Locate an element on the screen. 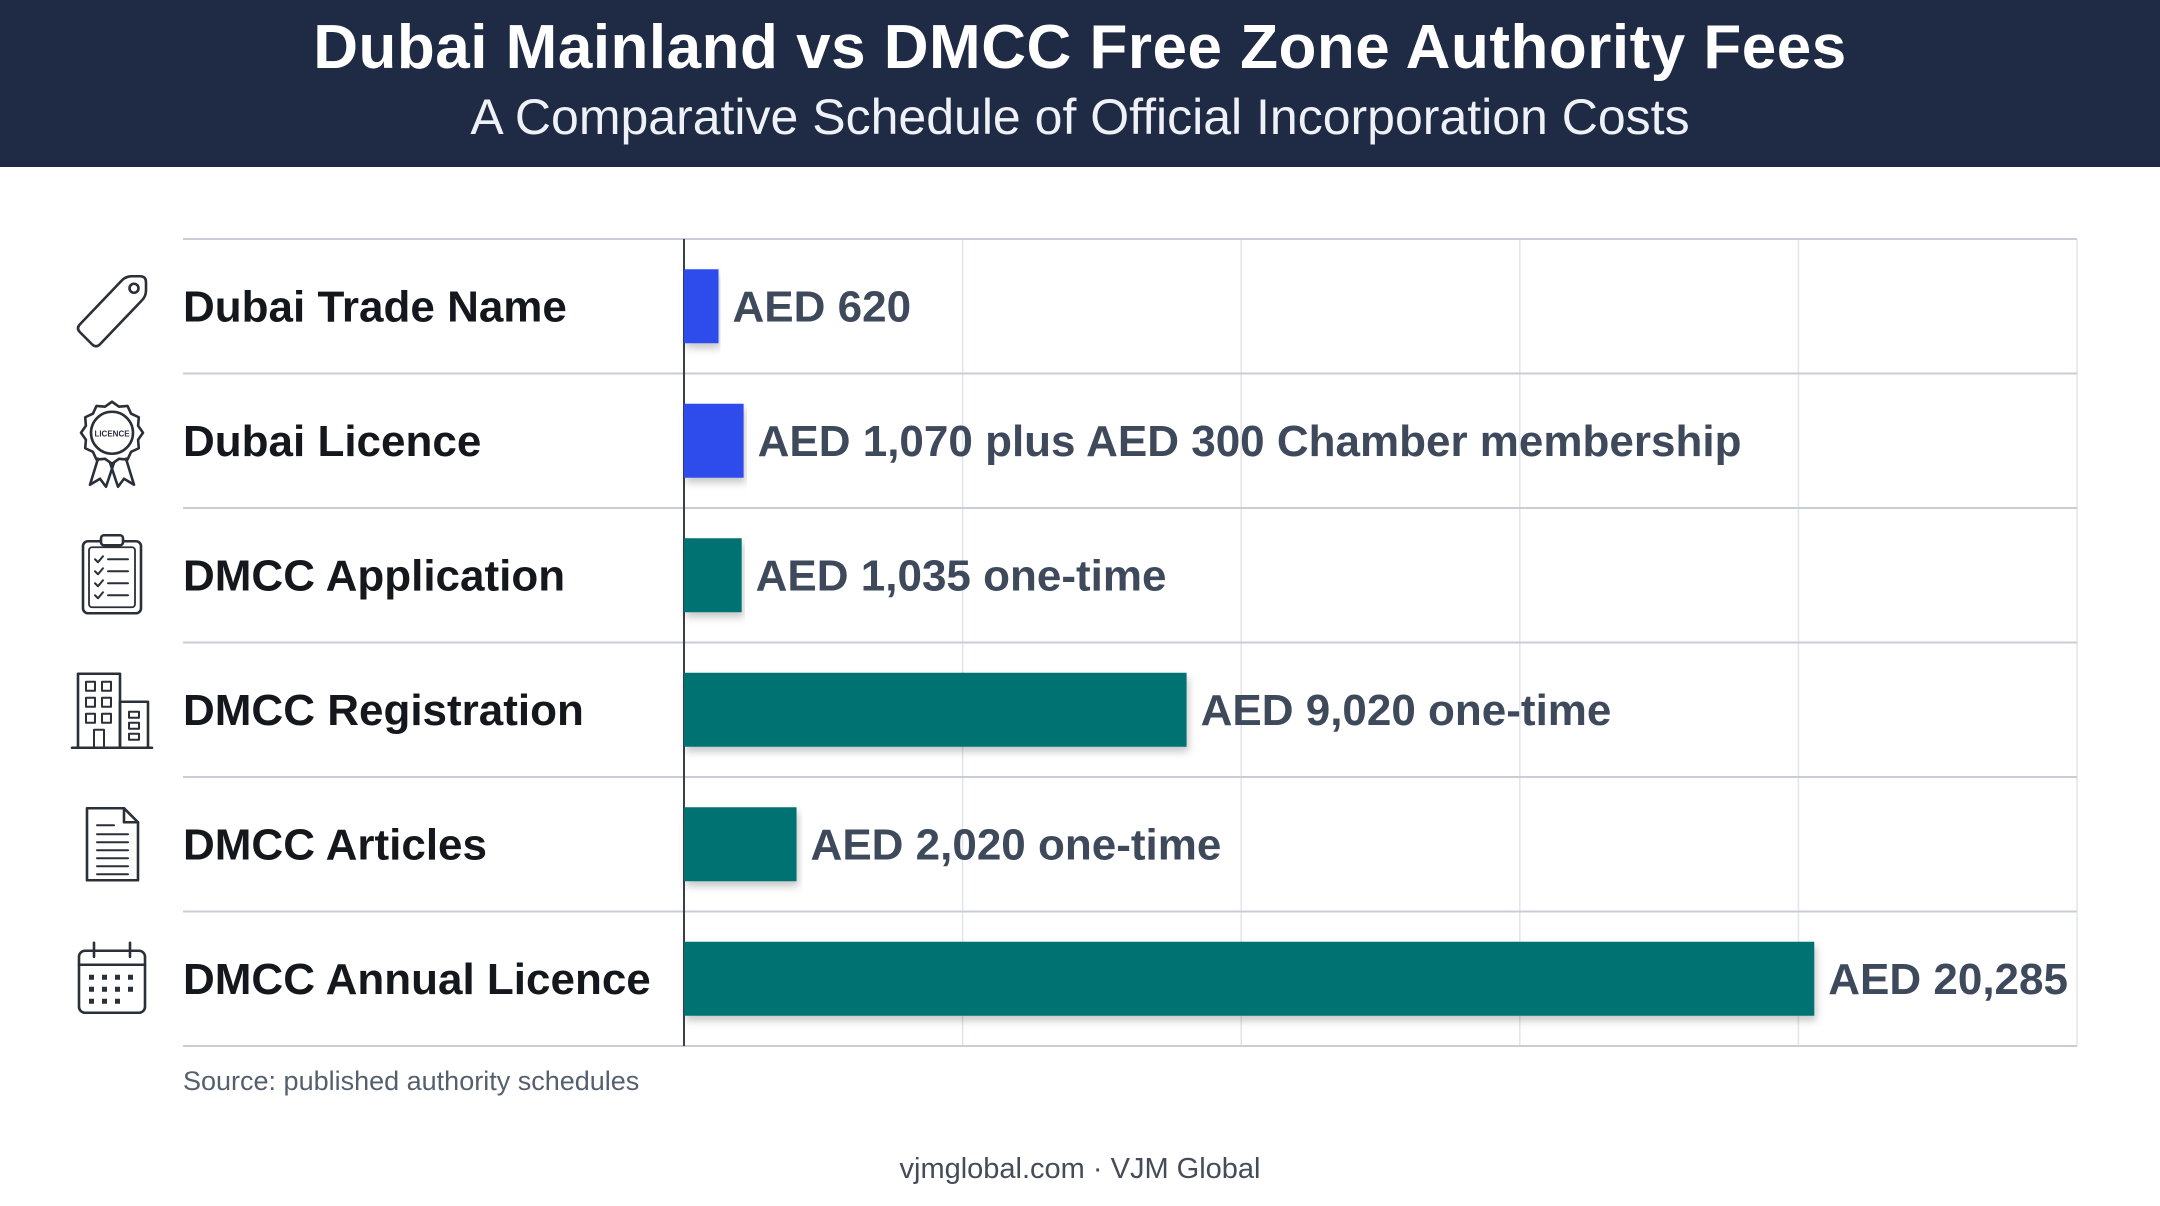  category-label: DMCC Articles is located at coordinates (335, 844).